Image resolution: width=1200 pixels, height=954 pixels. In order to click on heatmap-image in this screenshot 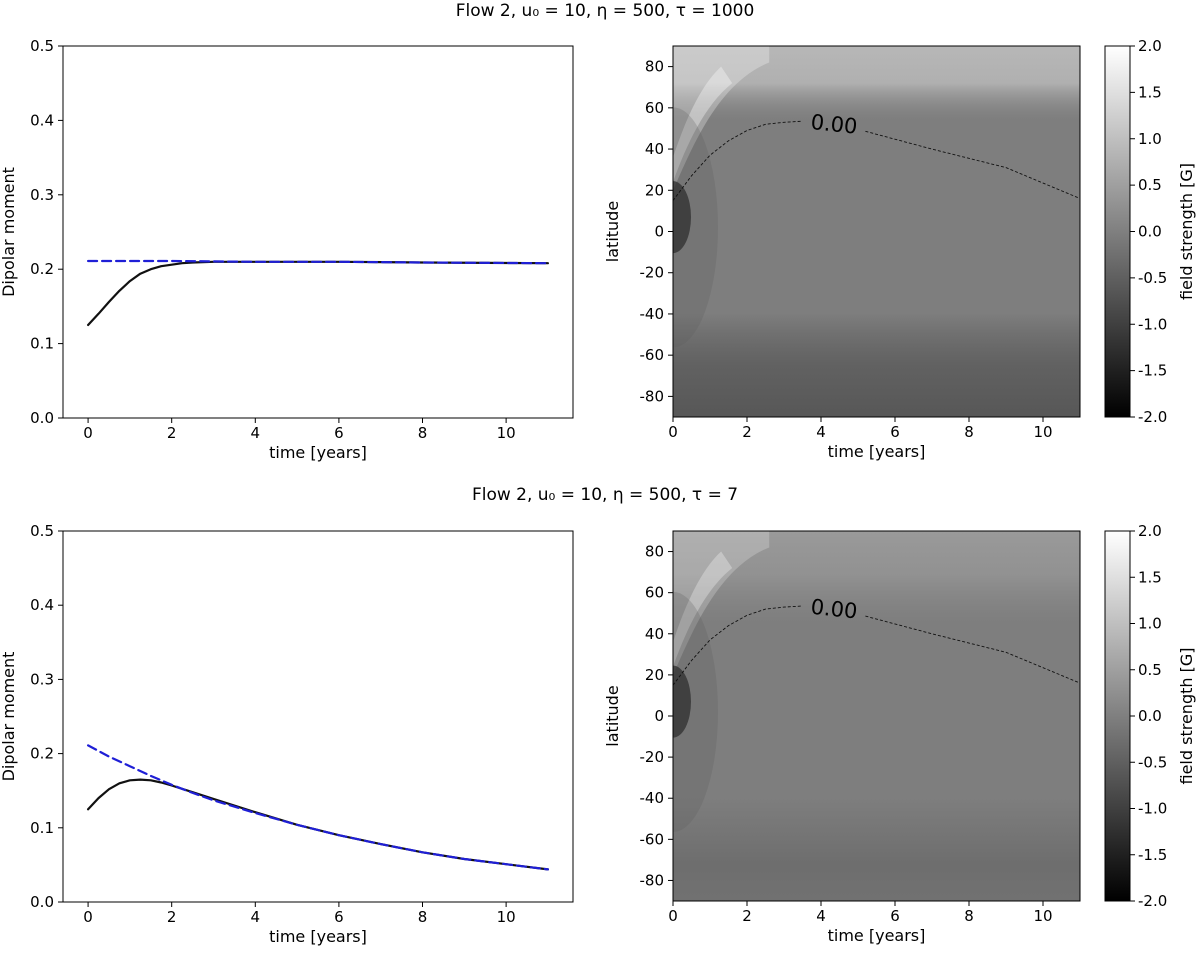, I will do `click(876, 716)`.